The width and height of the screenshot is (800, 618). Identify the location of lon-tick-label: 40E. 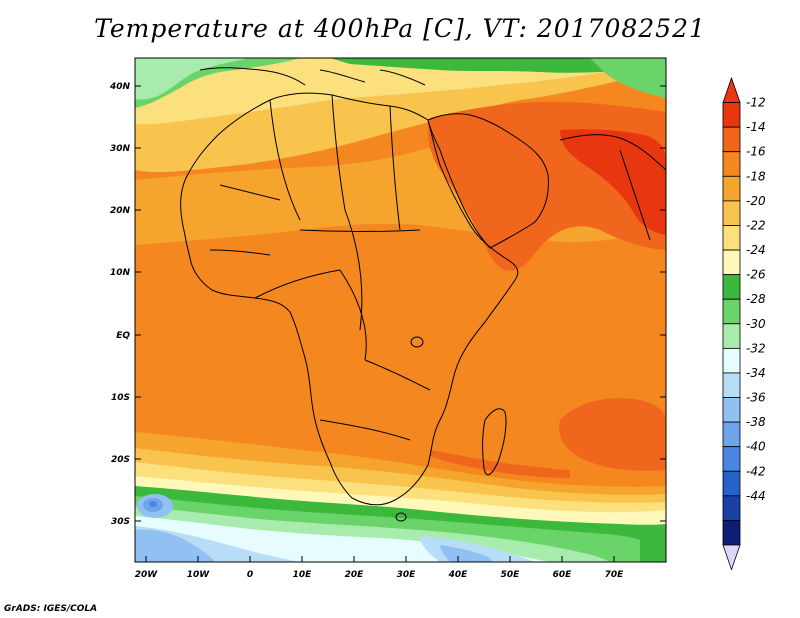
(458, 575).